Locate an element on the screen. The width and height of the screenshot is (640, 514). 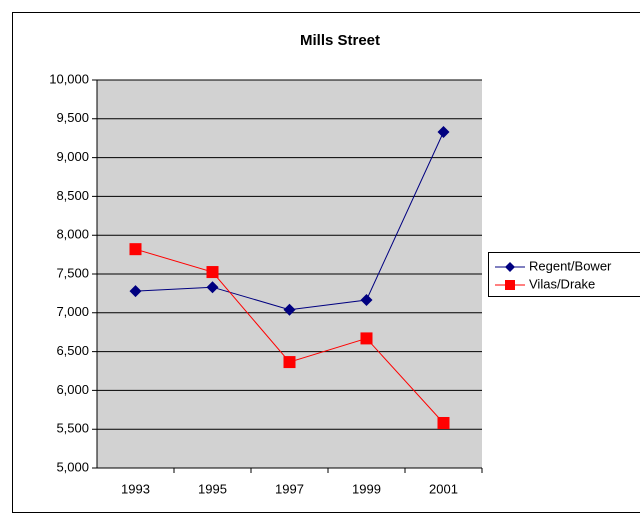
chart-title: Mills Street is located at coordinates (340, 40).